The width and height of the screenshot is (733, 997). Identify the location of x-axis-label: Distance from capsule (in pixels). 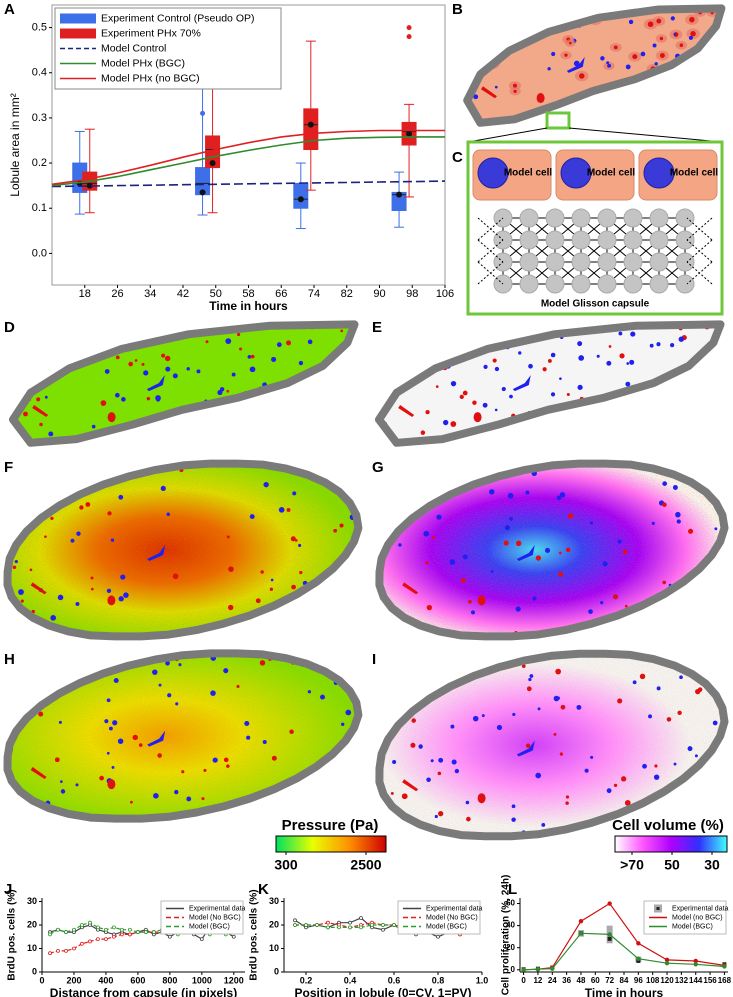
(143, 991).